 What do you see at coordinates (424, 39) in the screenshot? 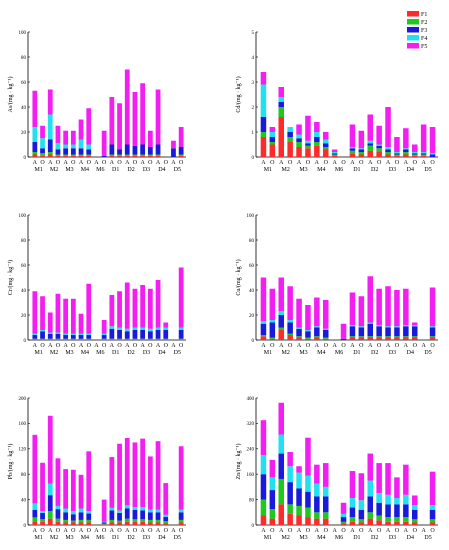
I see `legend-label: F4` at bounding box center [424, 39].